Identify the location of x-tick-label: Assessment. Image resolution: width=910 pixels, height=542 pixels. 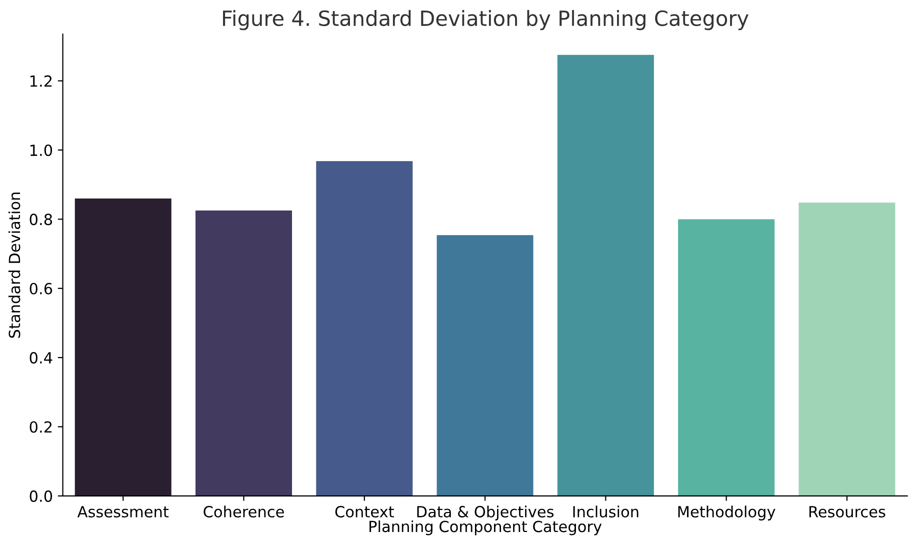
(123, 512).